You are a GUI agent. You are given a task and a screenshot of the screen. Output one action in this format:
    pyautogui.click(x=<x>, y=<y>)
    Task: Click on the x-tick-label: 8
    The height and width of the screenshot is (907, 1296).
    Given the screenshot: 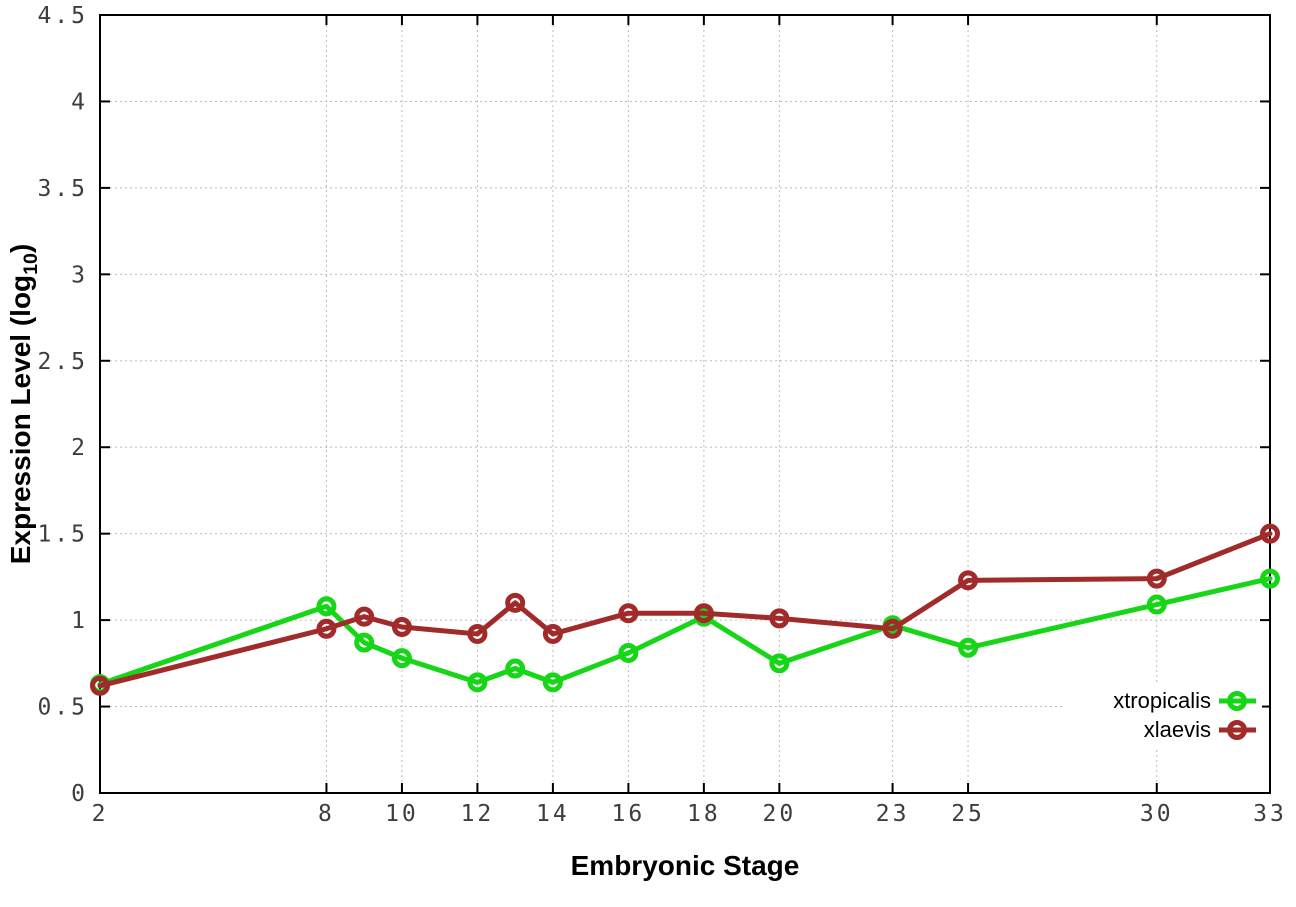 What is the action you would take?
    pyautogui.click(x=326, y=814)
    